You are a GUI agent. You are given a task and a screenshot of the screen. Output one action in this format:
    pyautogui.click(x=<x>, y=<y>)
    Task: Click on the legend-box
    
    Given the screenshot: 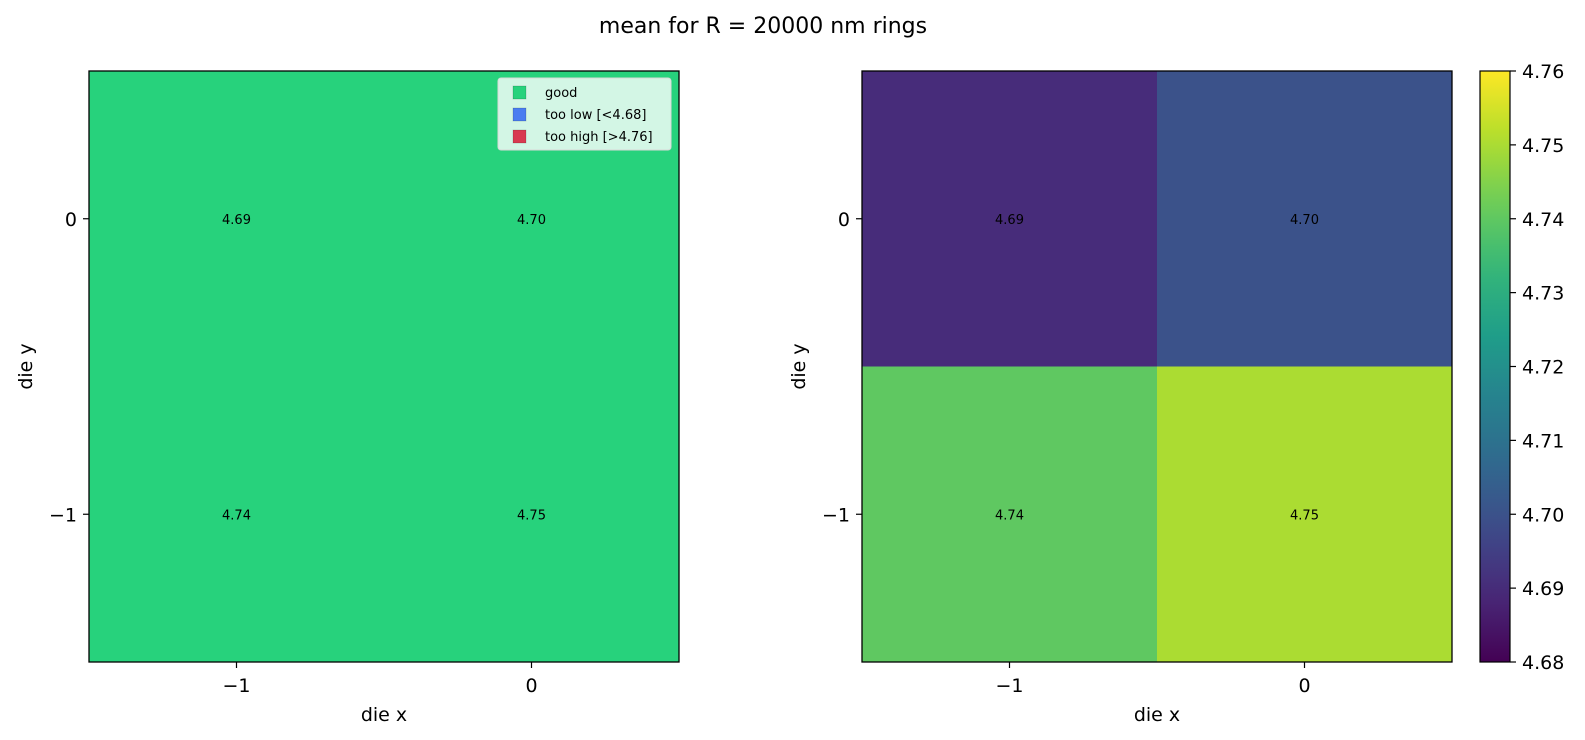 What is the action you would take?
    pyautogui.click(x=584, y=114)
    